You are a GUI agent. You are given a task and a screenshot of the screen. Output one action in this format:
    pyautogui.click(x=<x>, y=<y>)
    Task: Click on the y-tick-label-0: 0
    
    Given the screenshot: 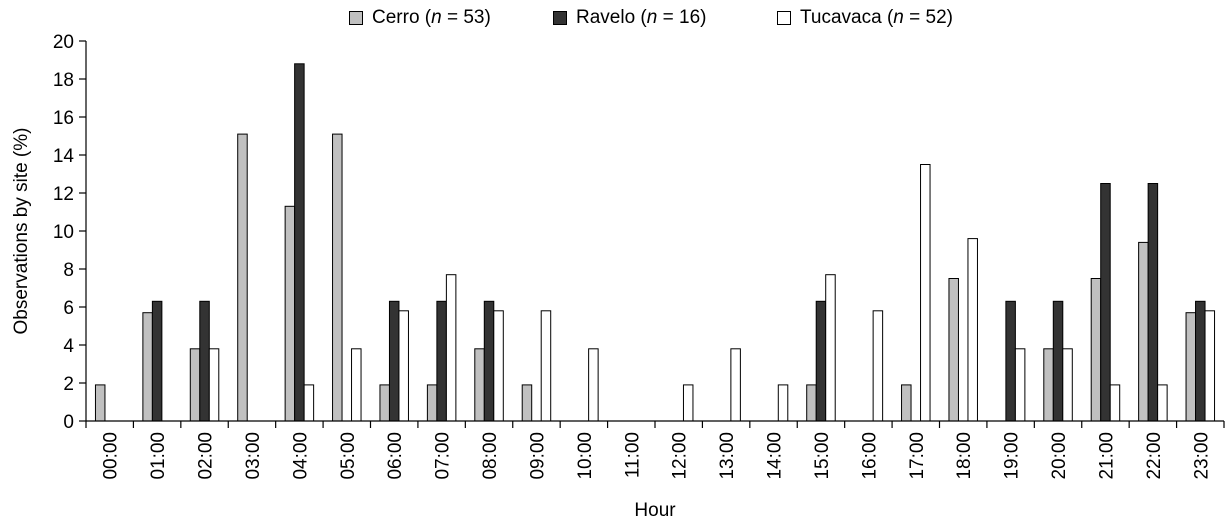 What is the action you would take?
    pyautogui.click(x=68, y=422)
    